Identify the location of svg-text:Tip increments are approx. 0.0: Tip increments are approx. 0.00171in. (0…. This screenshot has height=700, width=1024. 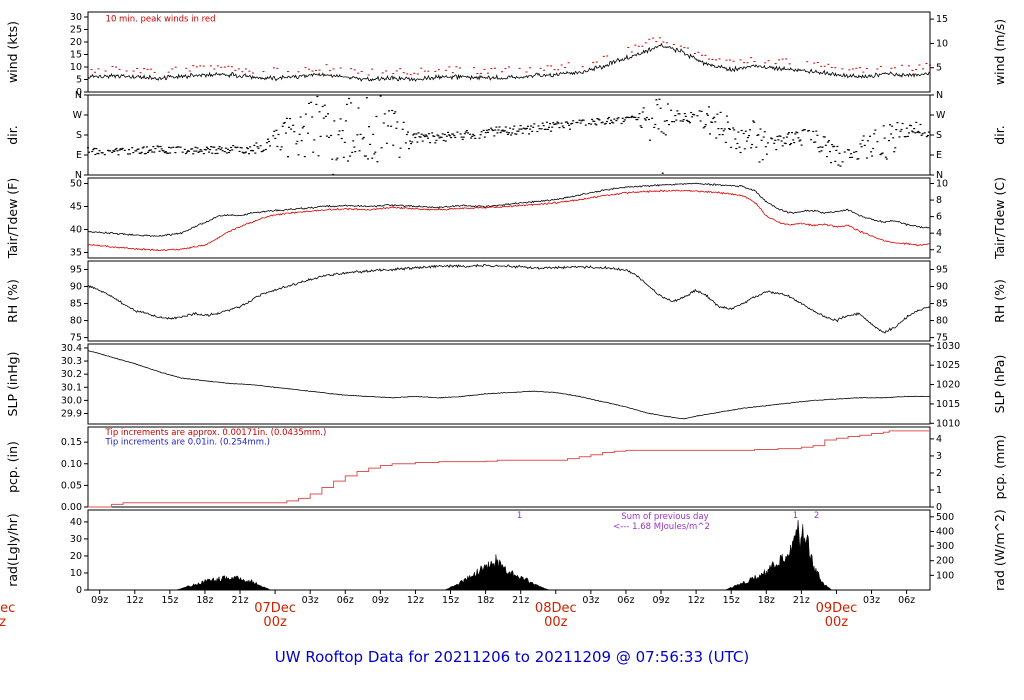
(216, 433).